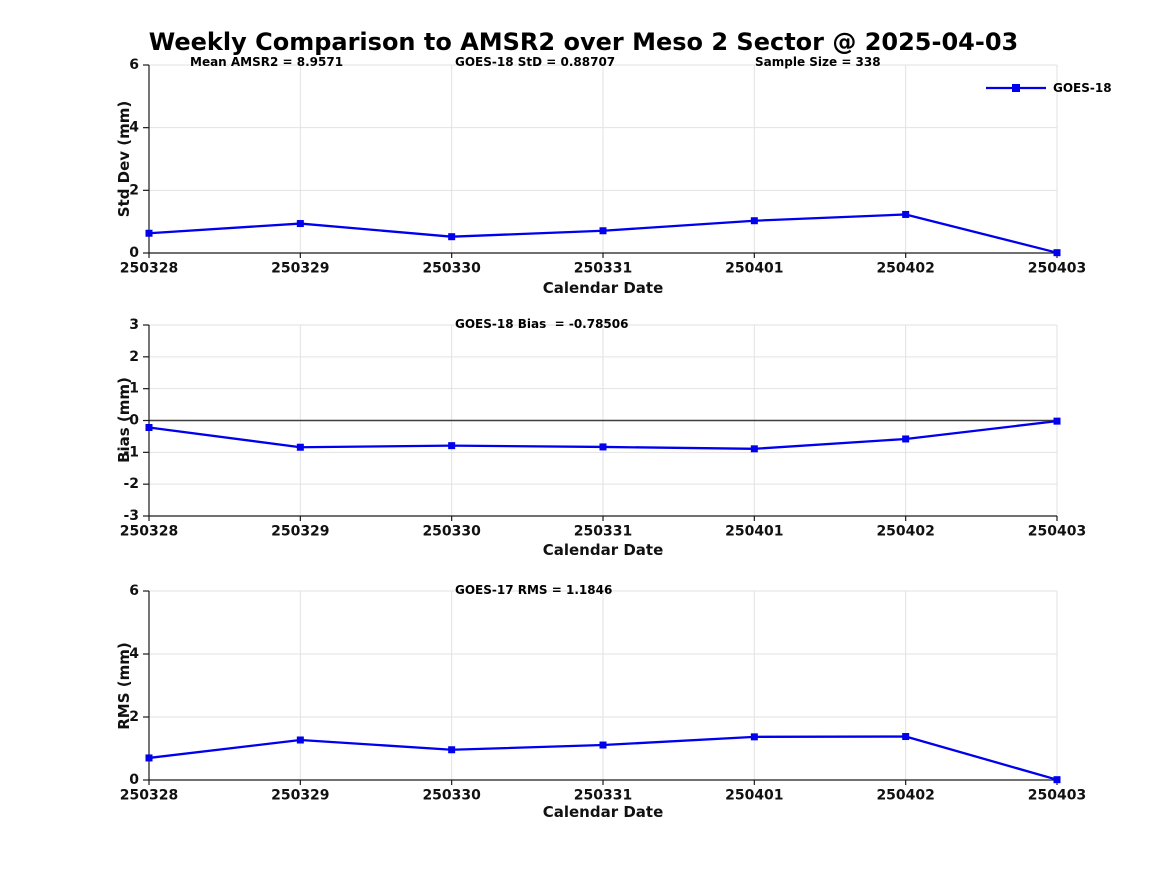  What do you see at coordinates (124, 420) in the screenshot?
I see `ylabel-bias: Bias (mm)` at bounding box center [124, 420].